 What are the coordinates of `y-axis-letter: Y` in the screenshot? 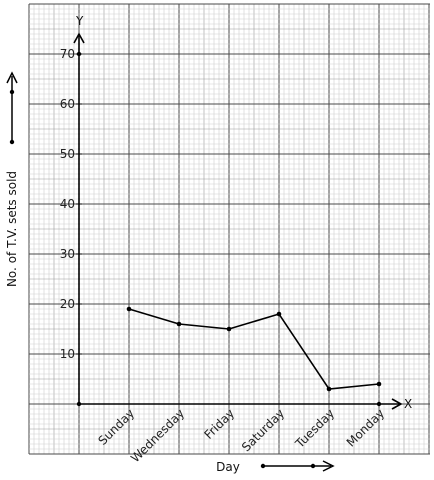 It's located at (79, 21).